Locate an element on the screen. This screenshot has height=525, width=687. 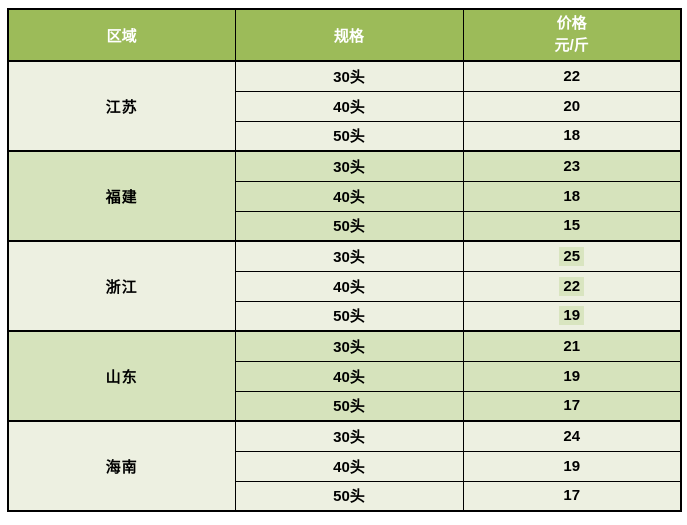
price-value-highlighted: 25 is located at coordinates (572, 256).